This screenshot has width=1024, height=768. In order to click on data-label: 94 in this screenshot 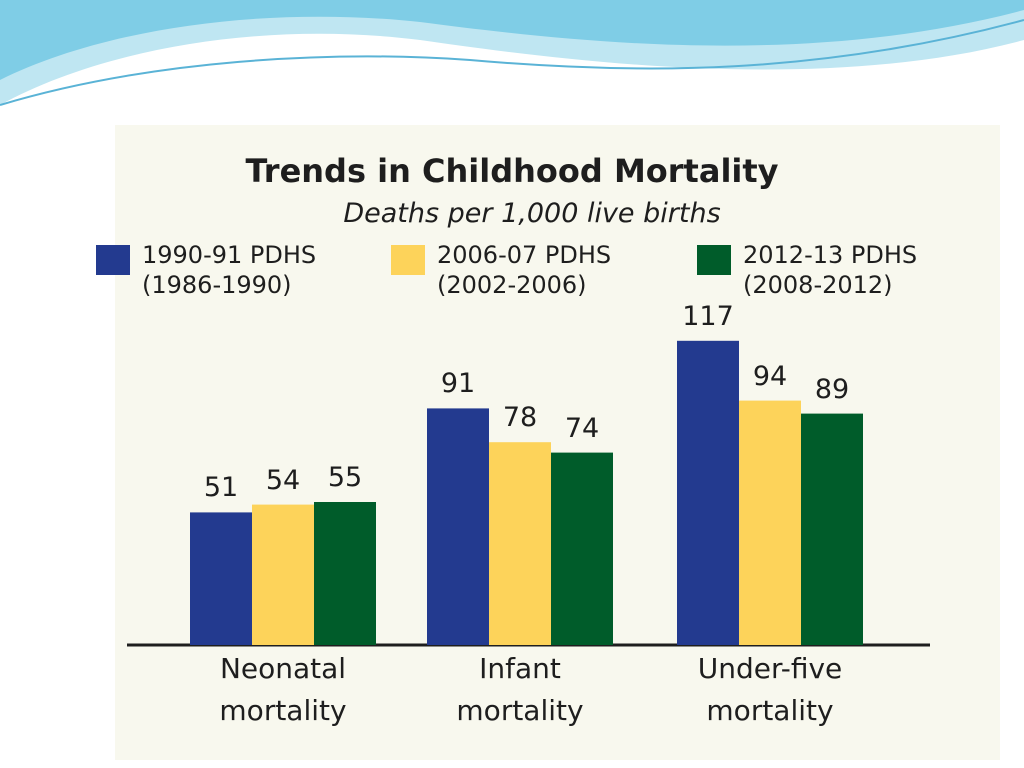, I will do `click(770, 376)`.